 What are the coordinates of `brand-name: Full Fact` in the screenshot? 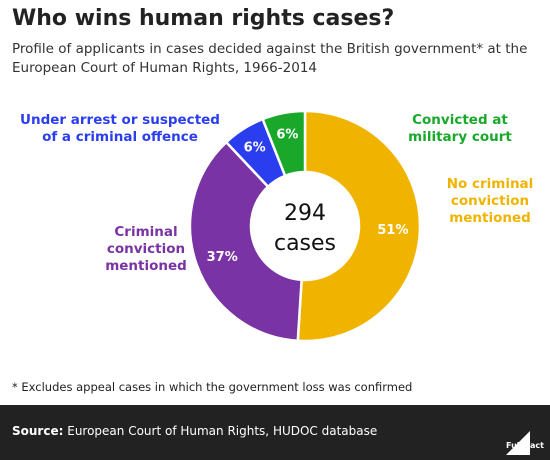 It's located at (525, 445).